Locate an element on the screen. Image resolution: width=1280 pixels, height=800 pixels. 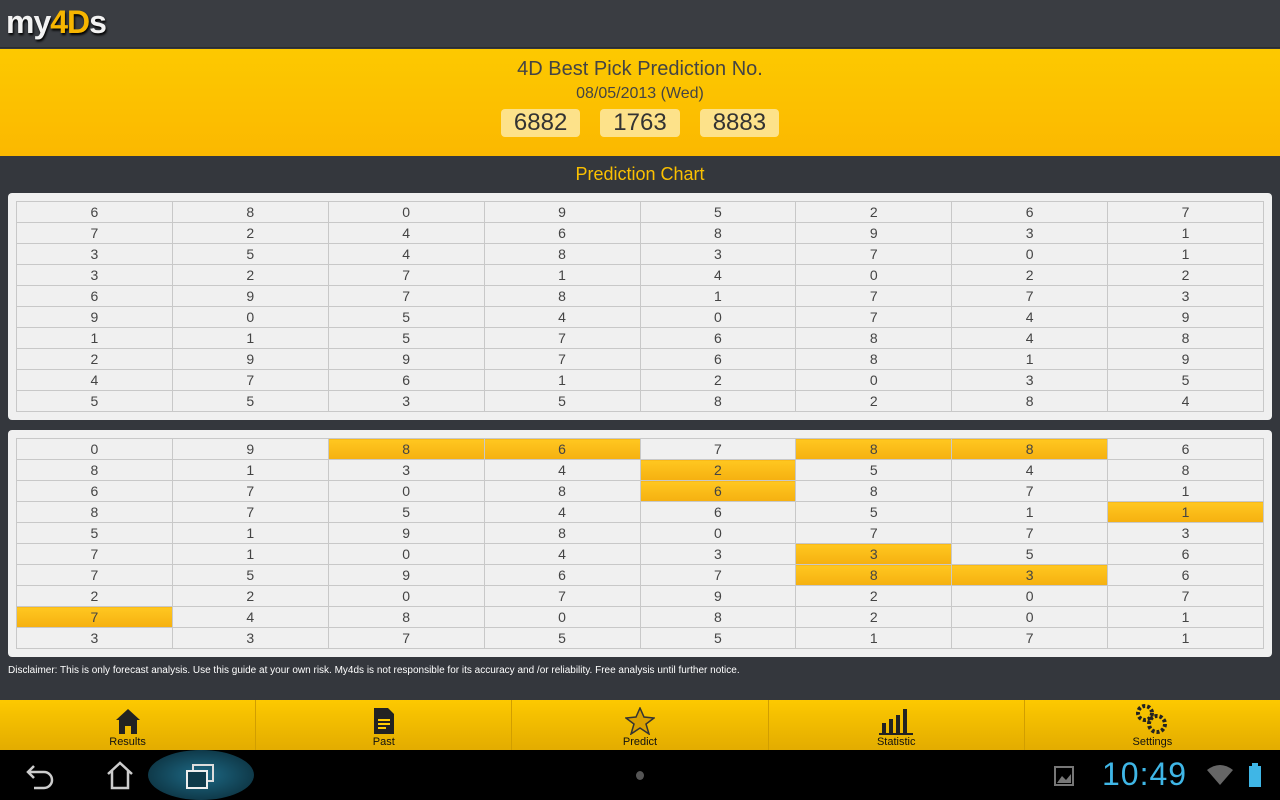
app-logo: my4Ds is located at coordinates (56, 22).